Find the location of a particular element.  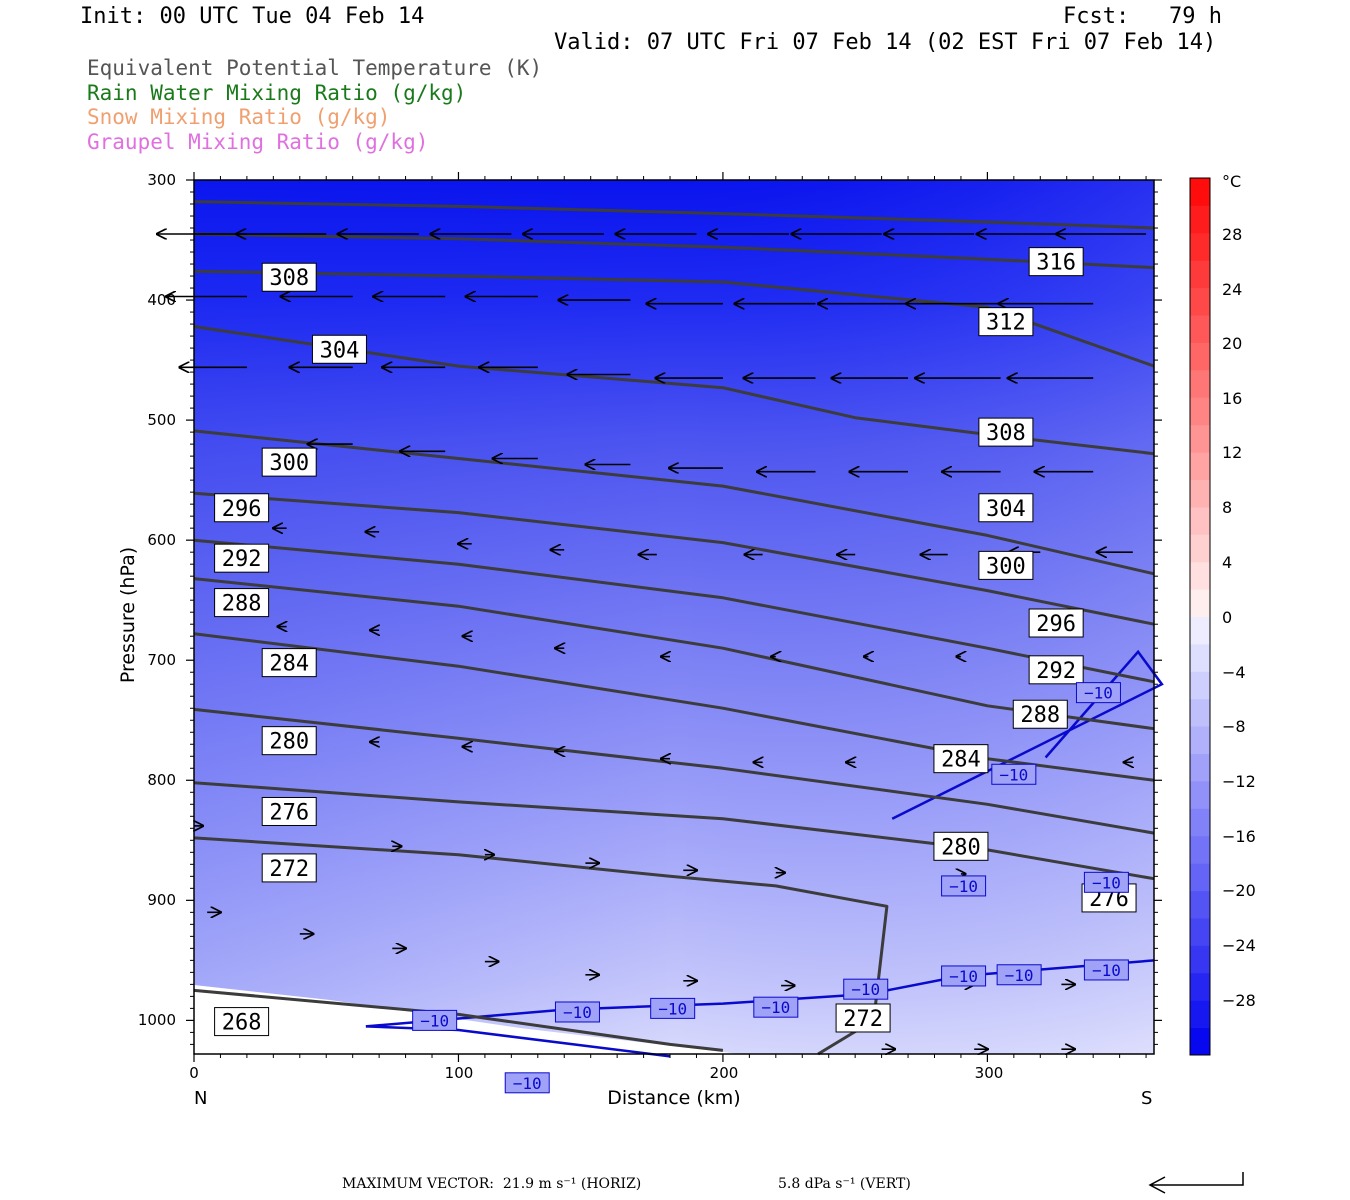

colorbar-label: −12 is located at coordinates (1239, 781).